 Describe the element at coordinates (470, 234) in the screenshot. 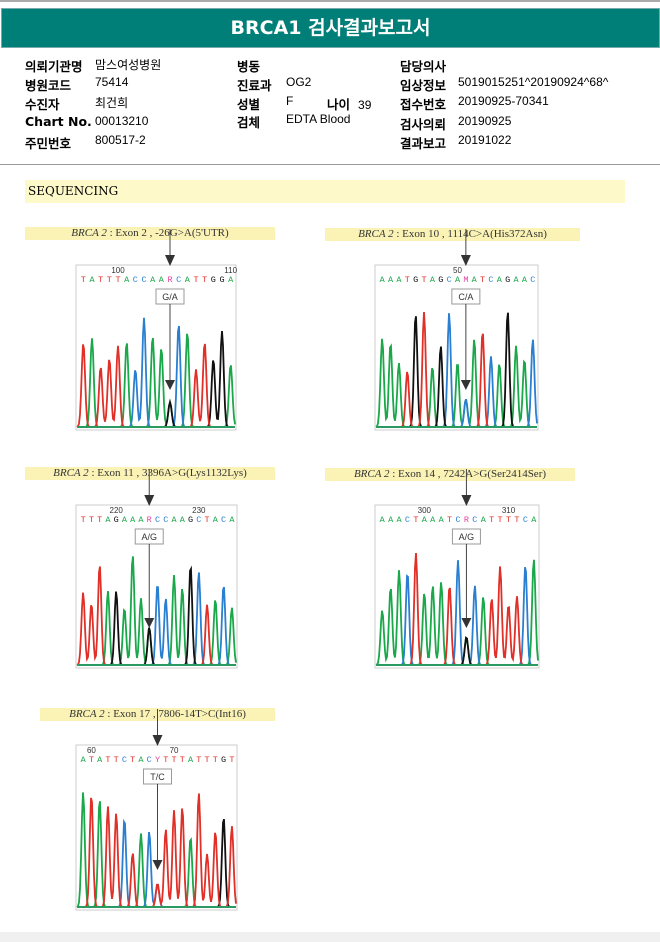

I see `variant-desc: : Exon 10 , 1114C>A(His372Asn)` at that location.